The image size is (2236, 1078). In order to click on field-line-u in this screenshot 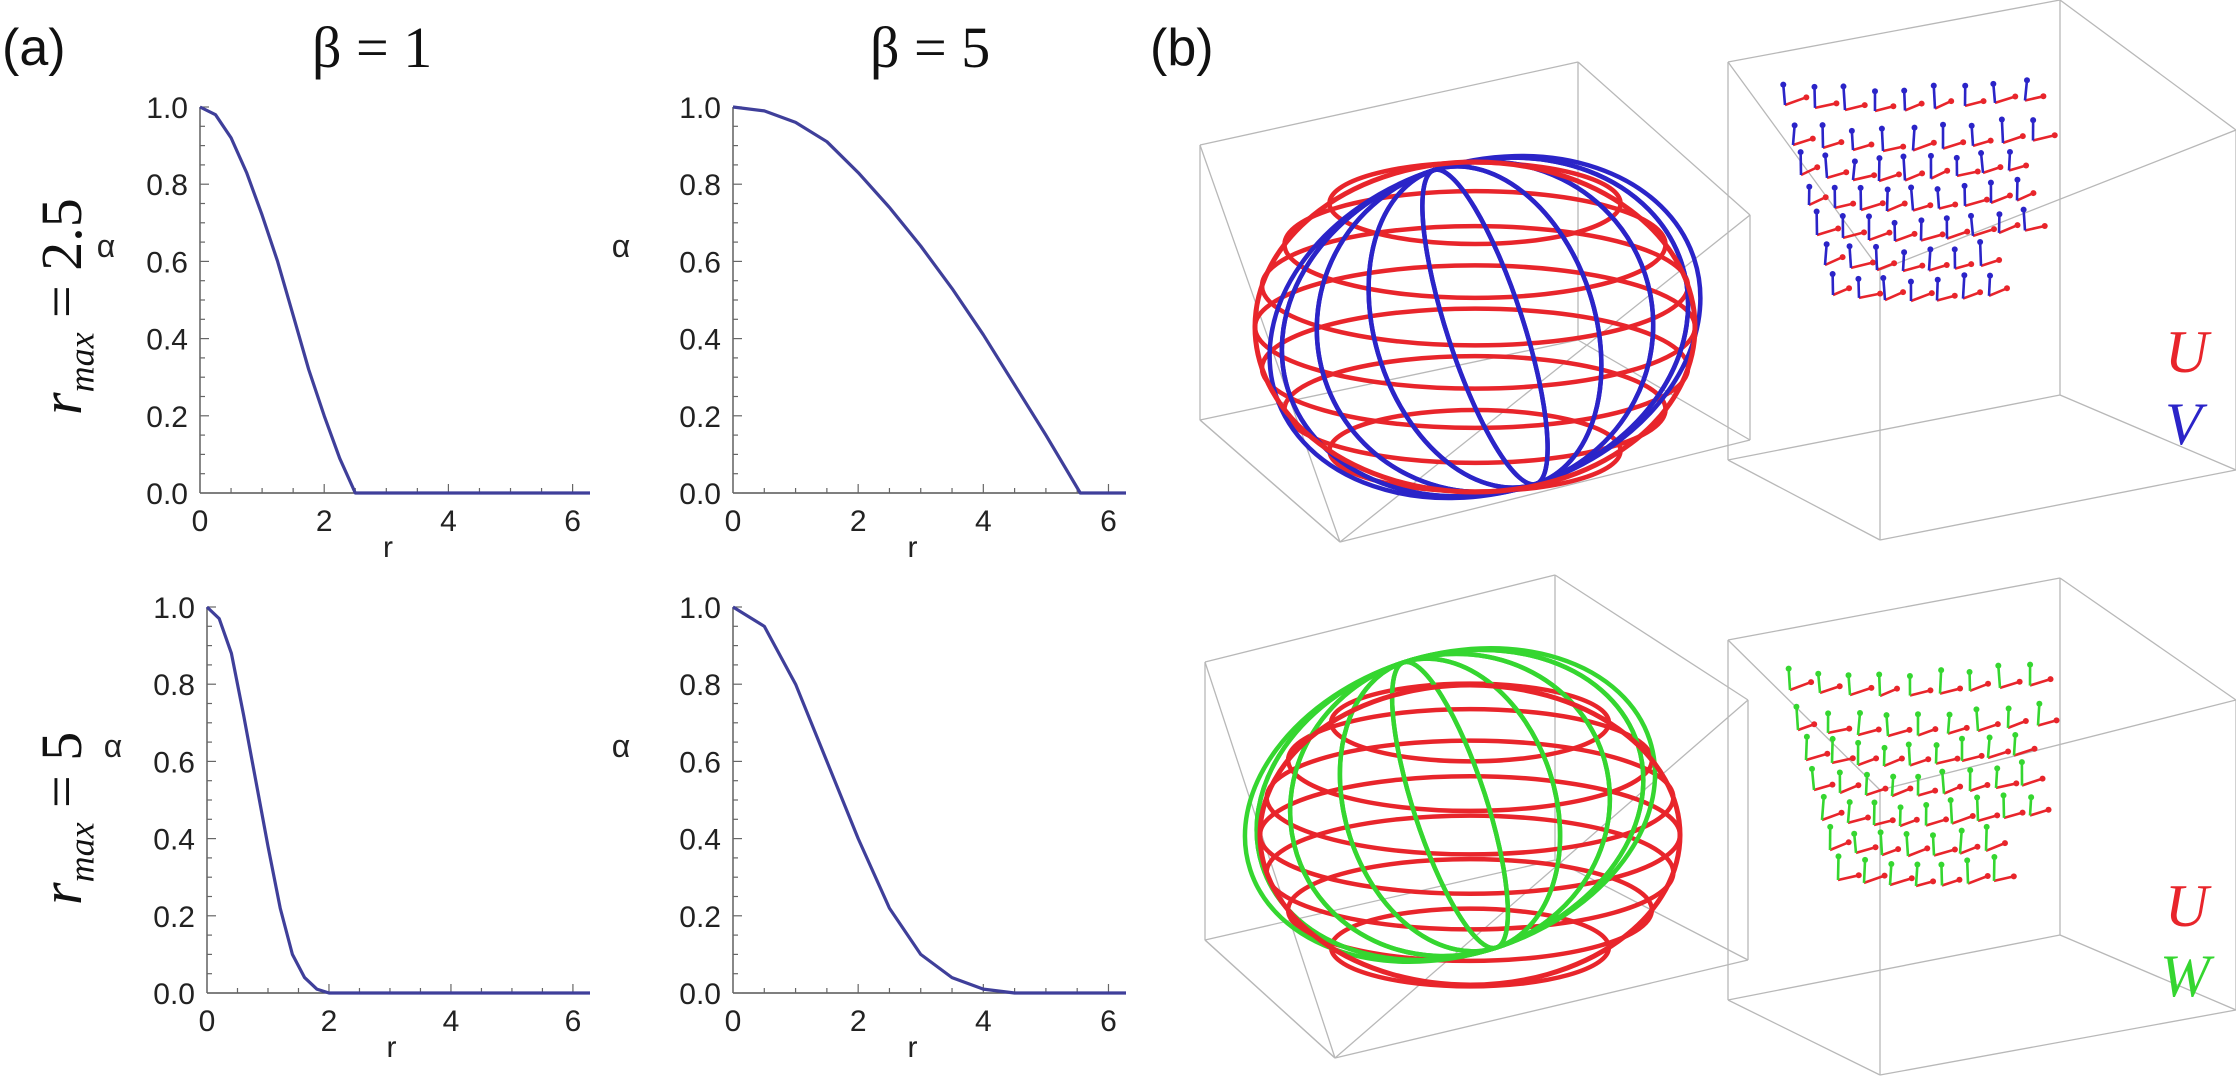, I will do `click(1470, 947)`.